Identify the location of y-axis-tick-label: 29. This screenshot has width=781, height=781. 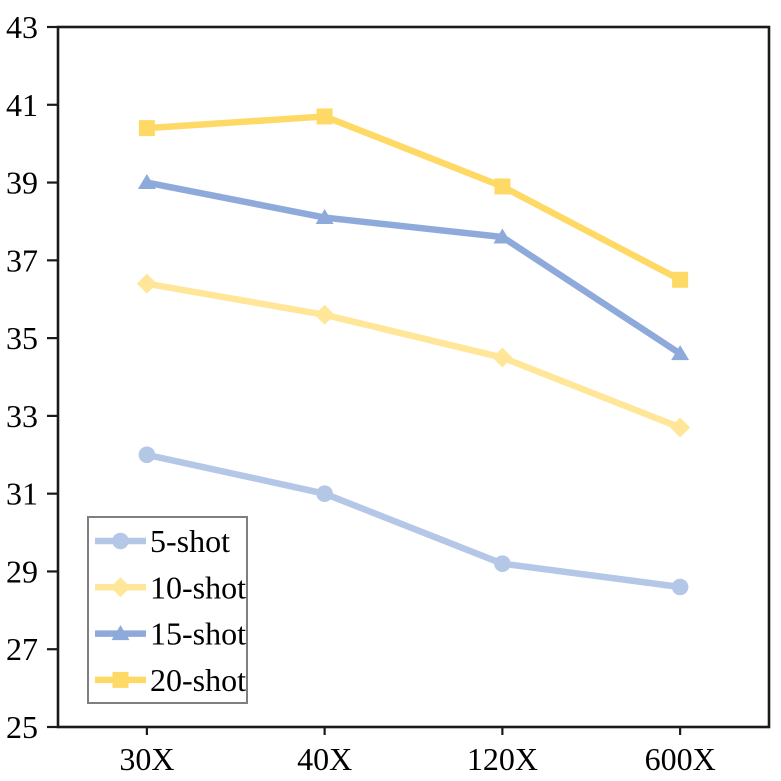
(22, 571).